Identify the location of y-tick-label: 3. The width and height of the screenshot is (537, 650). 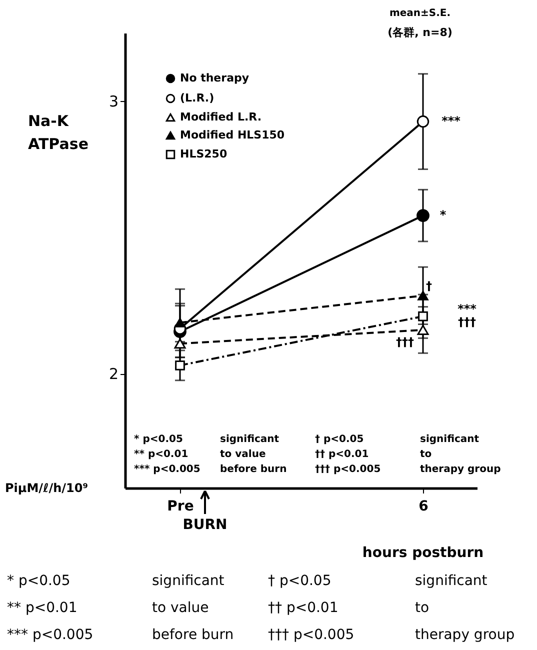
(113, 101).